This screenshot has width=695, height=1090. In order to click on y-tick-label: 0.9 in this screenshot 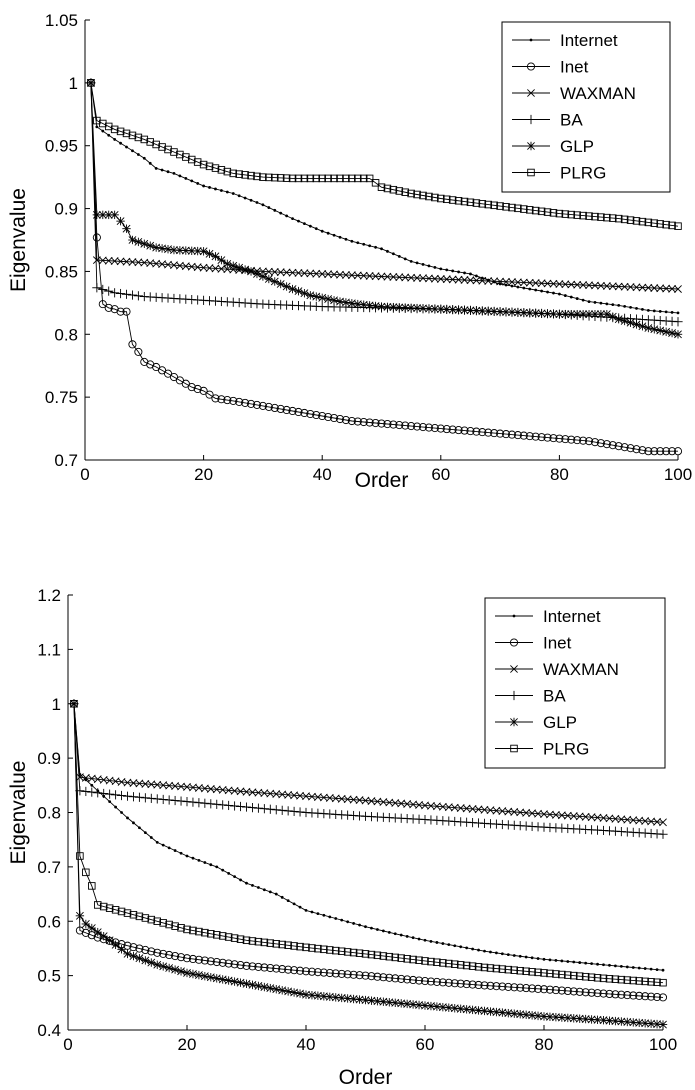, I will do `click(66, 209)`.